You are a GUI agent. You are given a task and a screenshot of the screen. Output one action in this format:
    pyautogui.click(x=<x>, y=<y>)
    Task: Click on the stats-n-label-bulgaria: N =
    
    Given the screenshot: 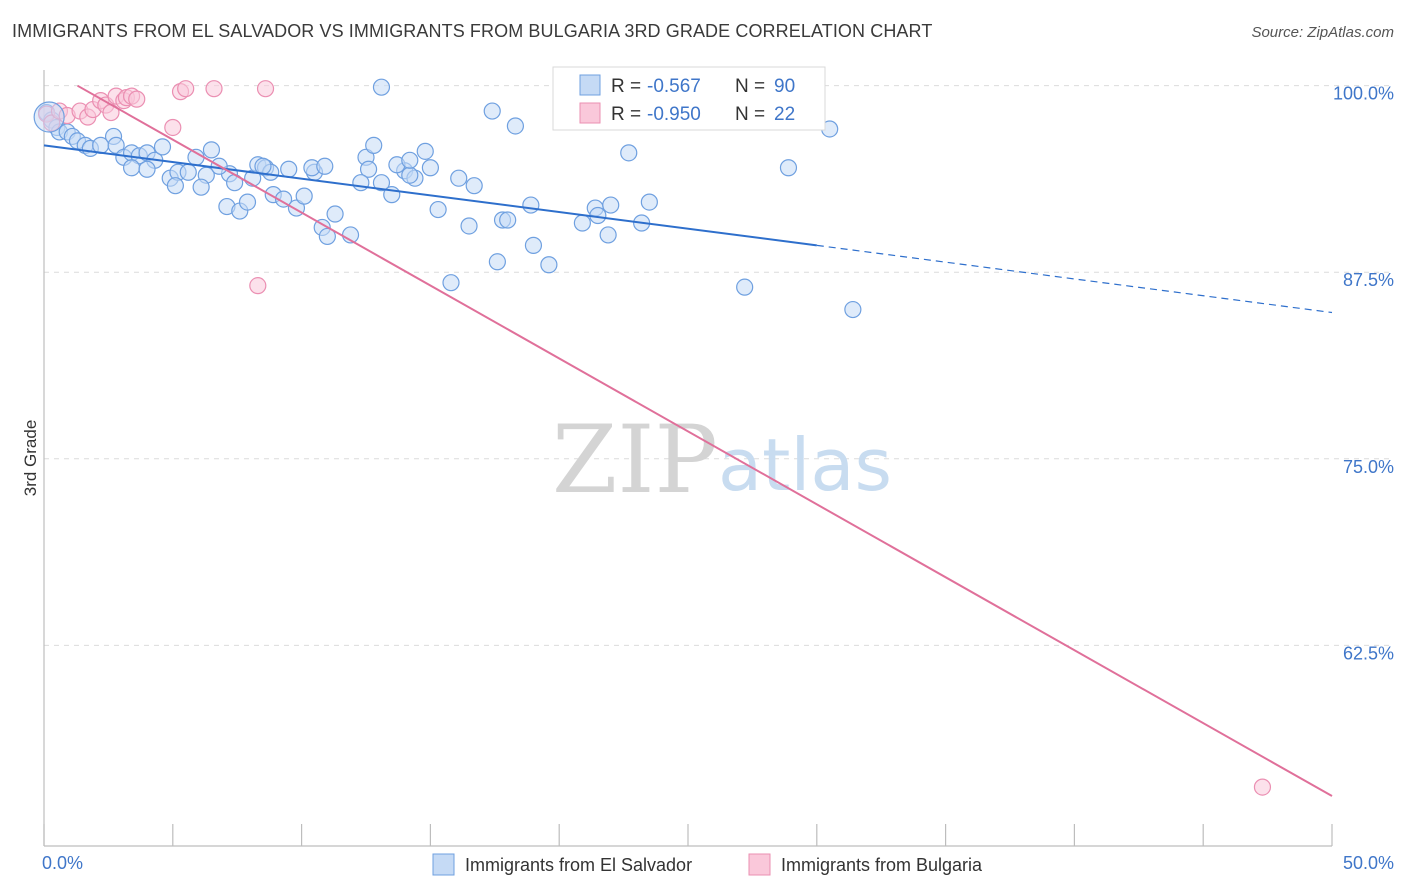 What is the action you would take?
    pyautogui.click(x=750, y=114)
    